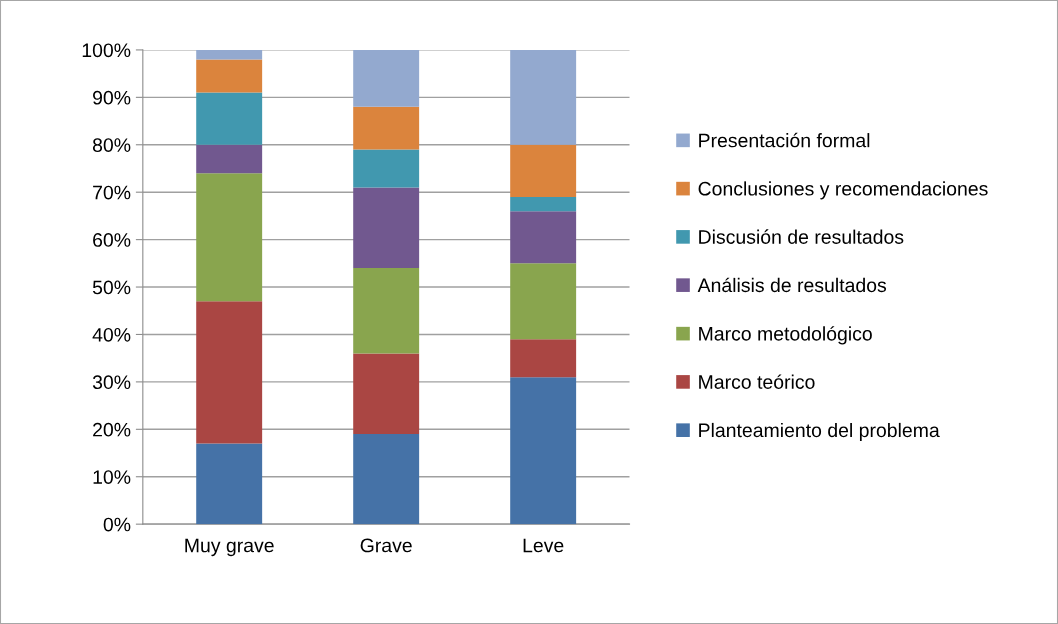 The width and height of the screenshot is (1058, 624). What do you see at coordinates (819, 432) in the screenshot?
I see `legend-label: Planteamiento del problema` at bounding box center [819, 432].